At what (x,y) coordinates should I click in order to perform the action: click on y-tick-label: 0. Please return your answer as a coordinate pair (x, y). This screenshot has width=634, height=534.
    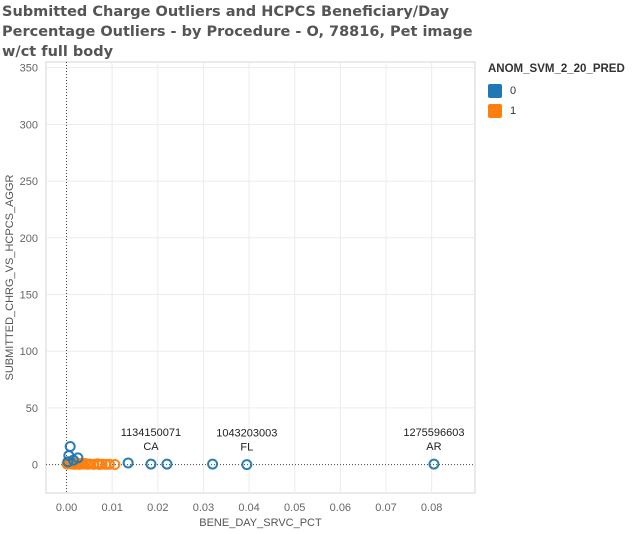
    Looking at the image, I should click on (35, 466).